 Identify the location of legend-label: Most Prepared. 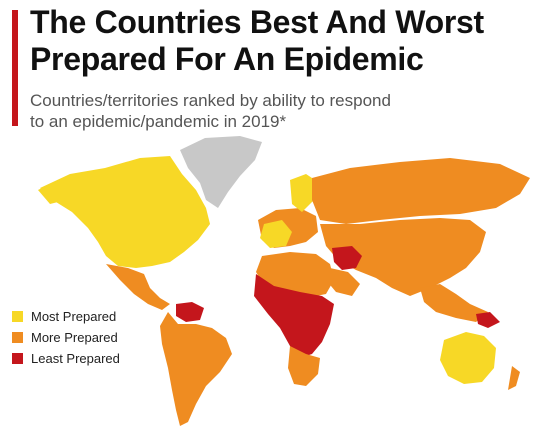
(74, 316).